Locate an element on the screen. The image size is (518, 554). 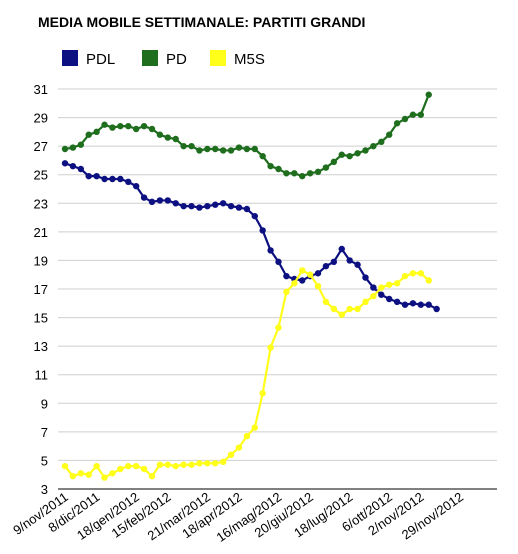
y-tick-label: 9 is located at coordinates (44, 403).